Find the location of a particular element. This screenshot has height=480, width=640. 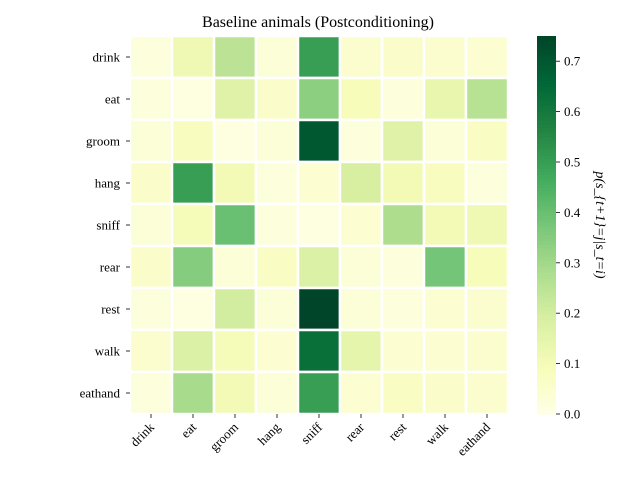

x-tick-label: rest is located at coordinates (397, 431).